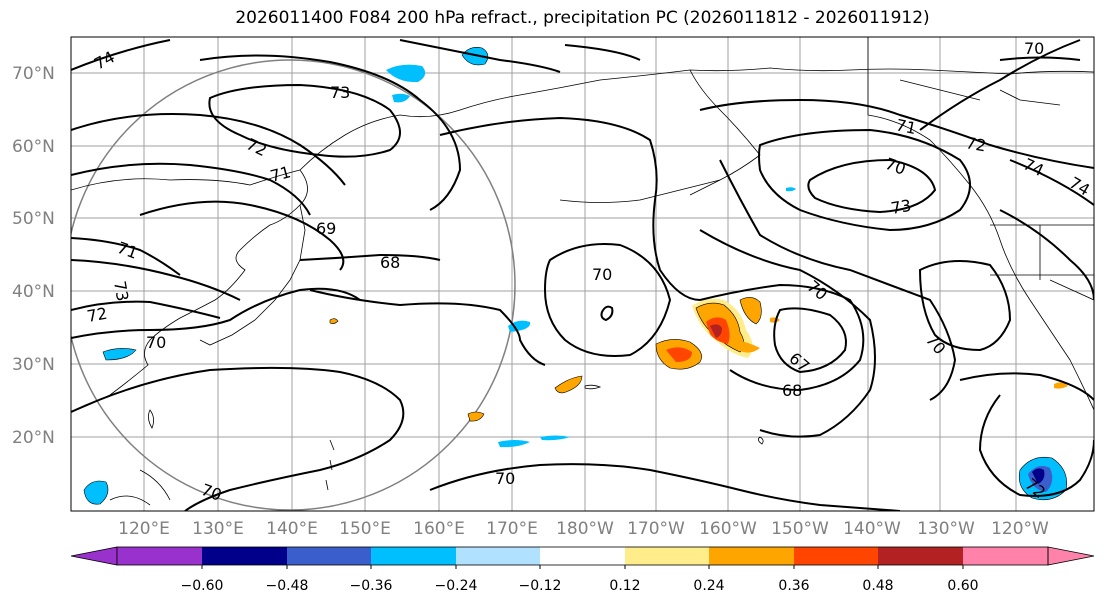 The width and height of the screenshot is (1105, 604). Describe the element at coordinates (540, 586) in the screenshot. I see `colorbar-tick-label: −0.12` at that location.